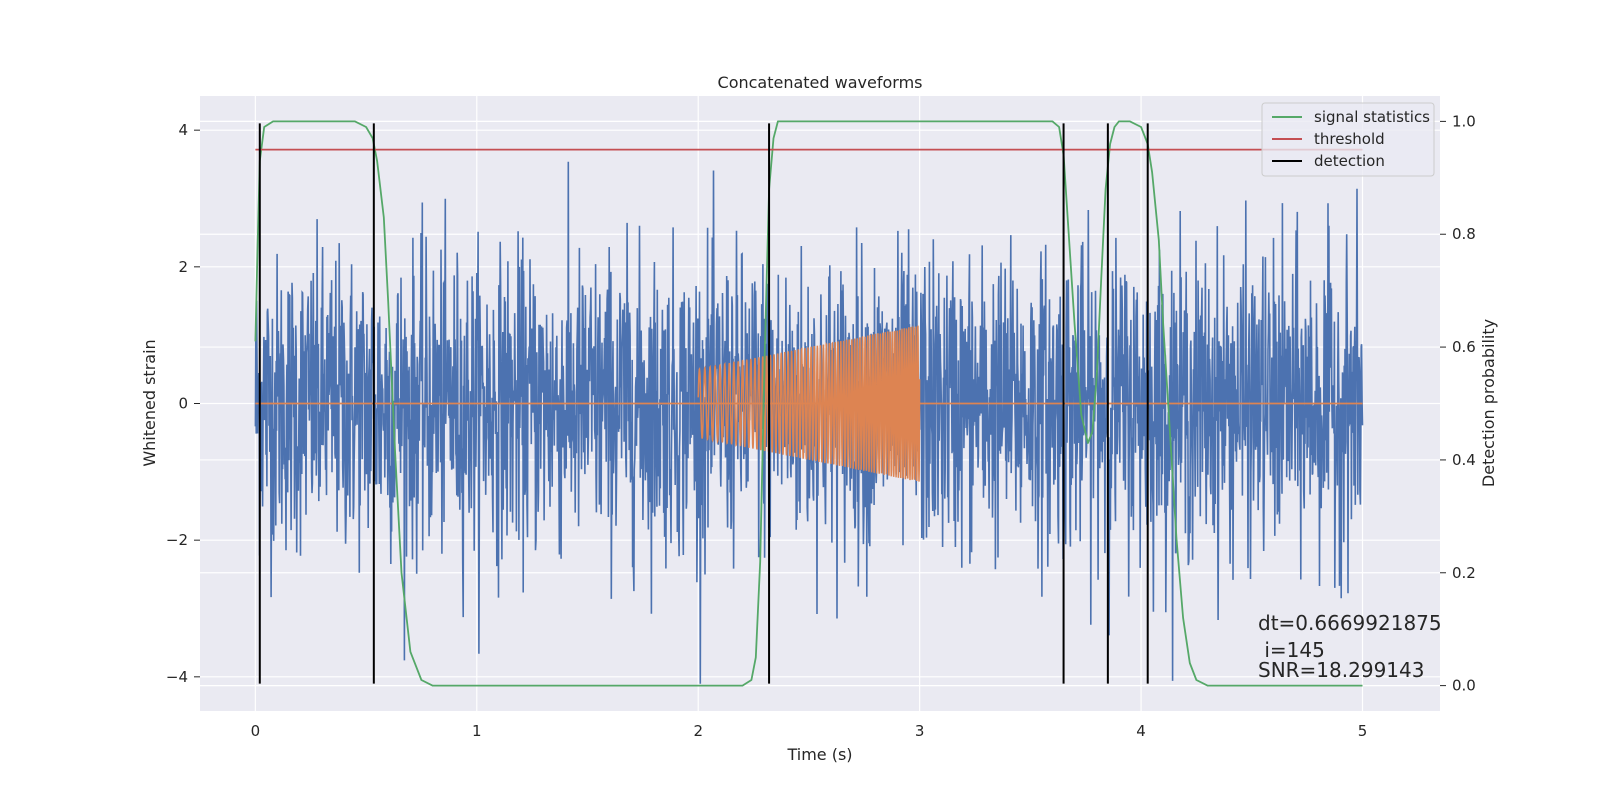  What do you see at coordinates (1464, 573) in the screenshot?
I see `y-right-tick-label: 0.2` at bounding box center [1464, 573].